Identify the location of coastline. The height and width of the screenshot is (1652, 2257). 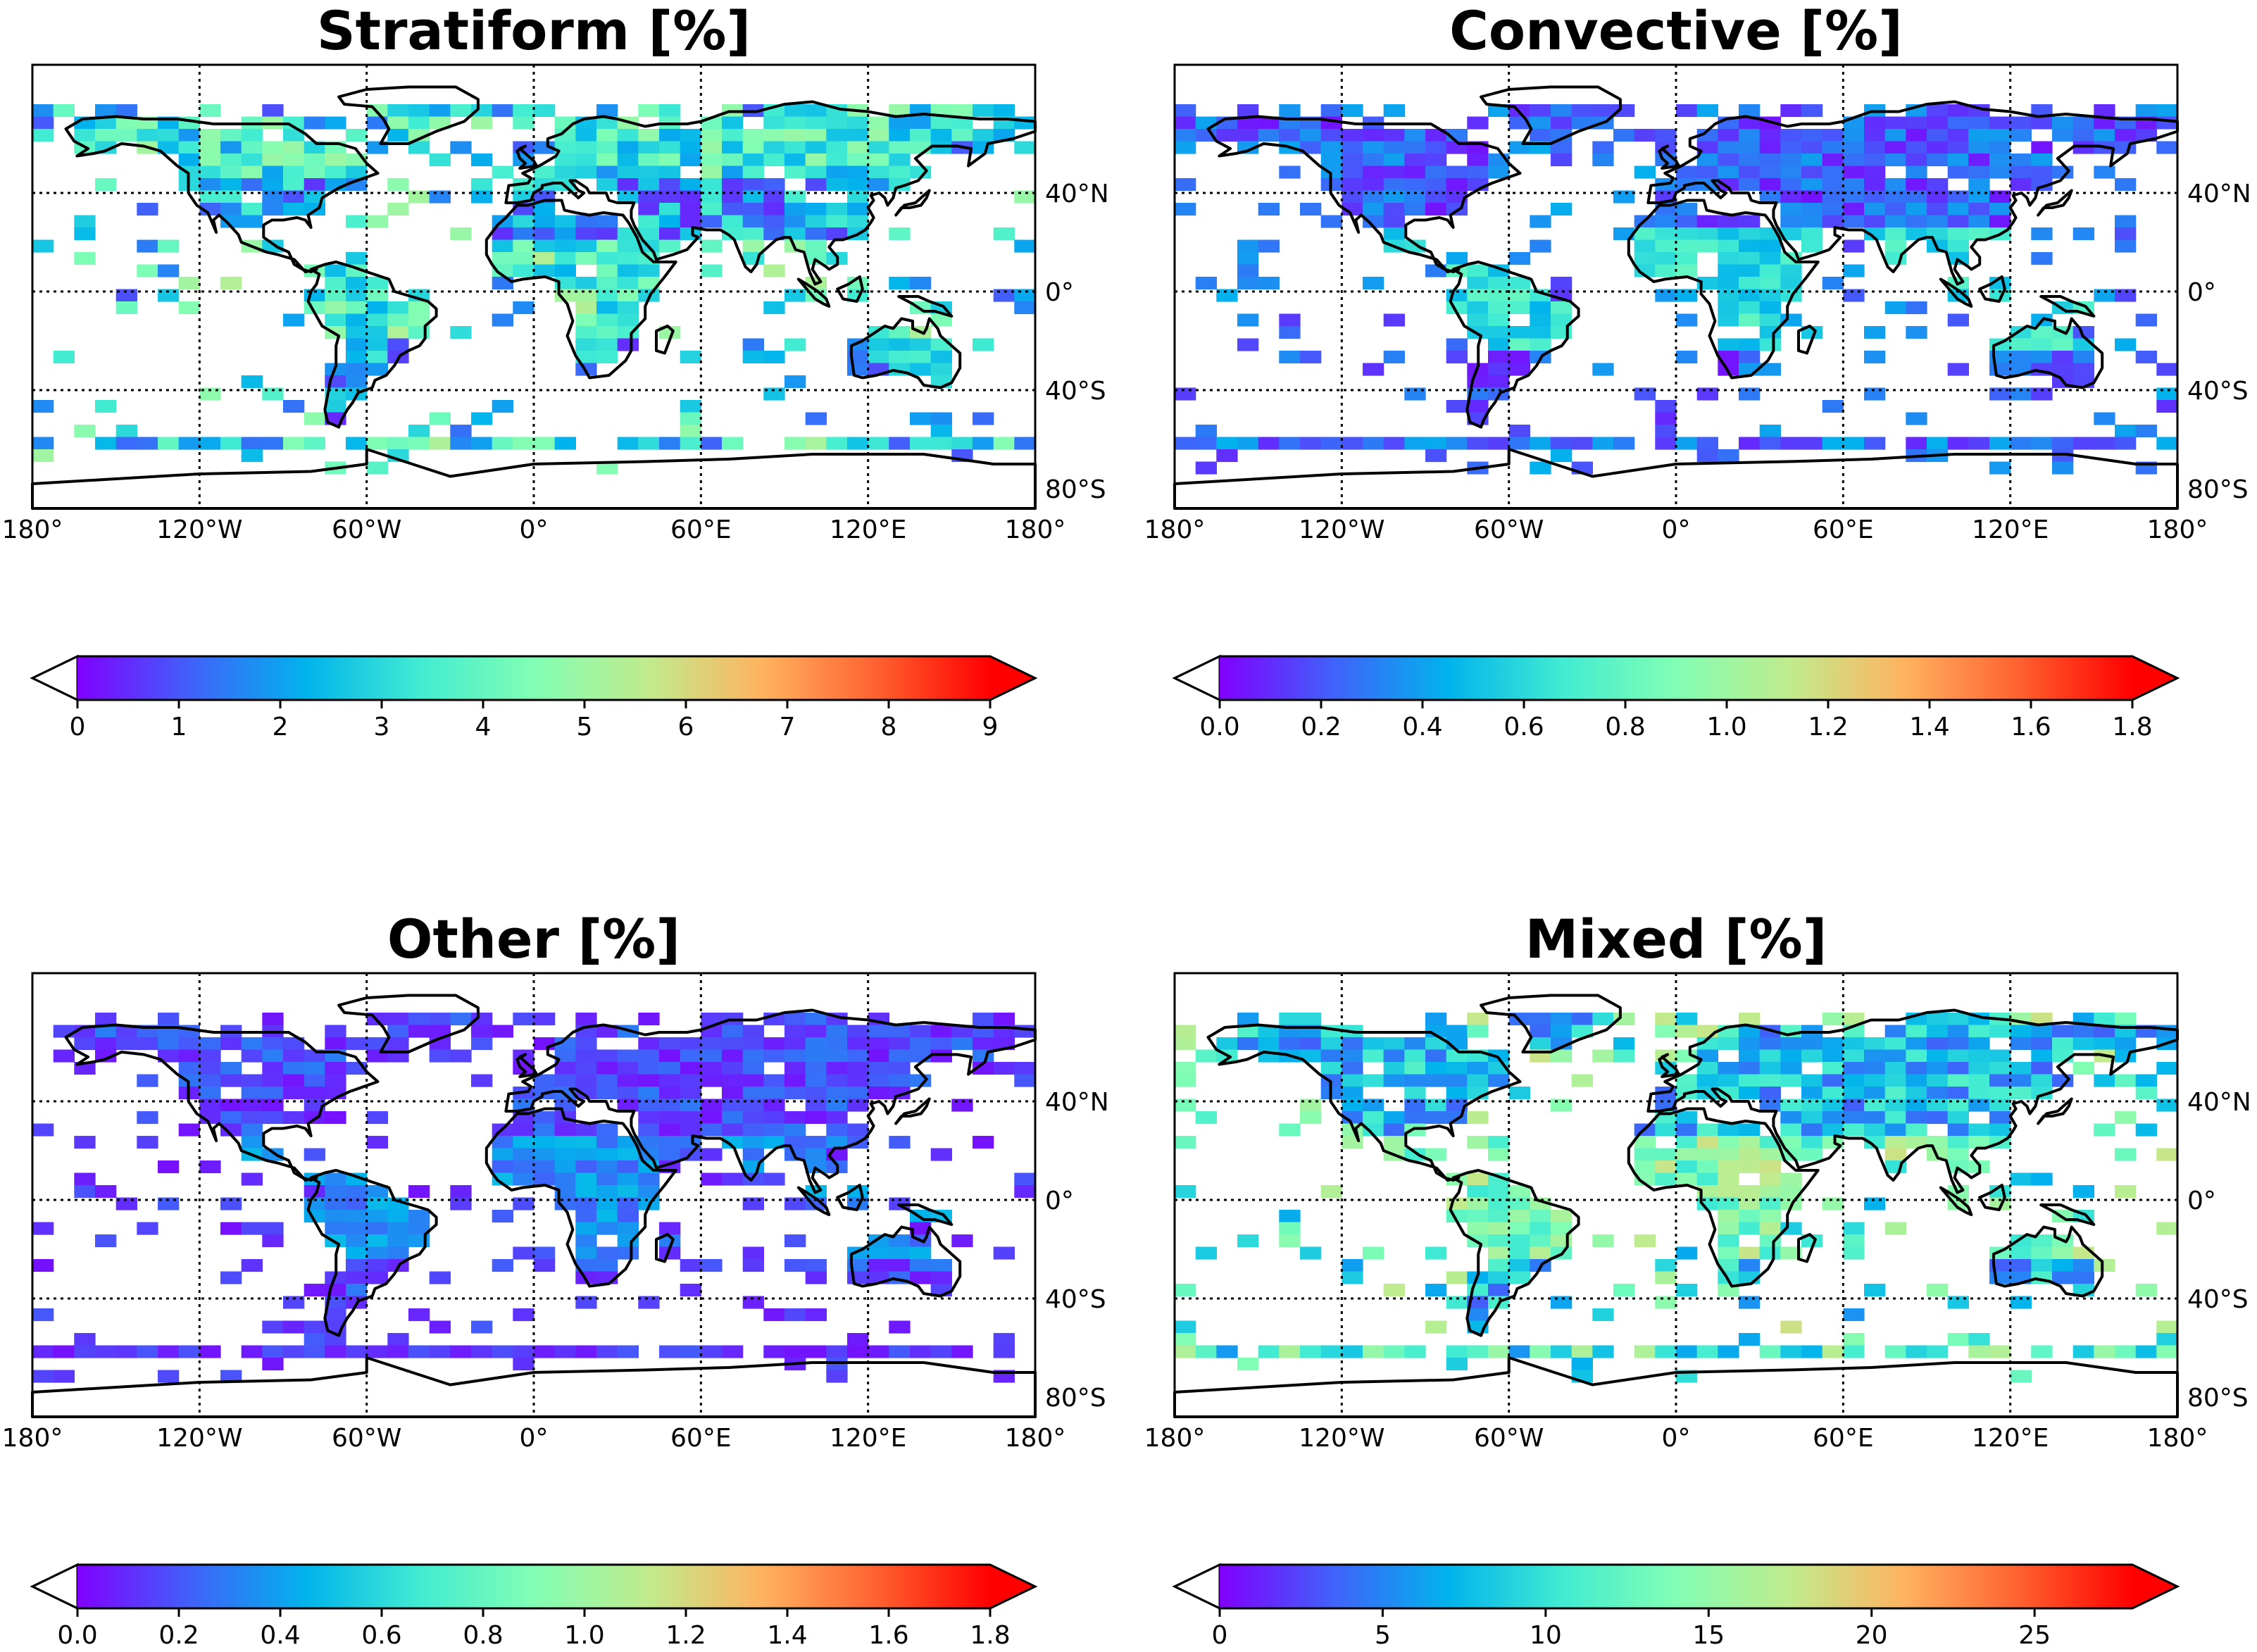
(534, 297).